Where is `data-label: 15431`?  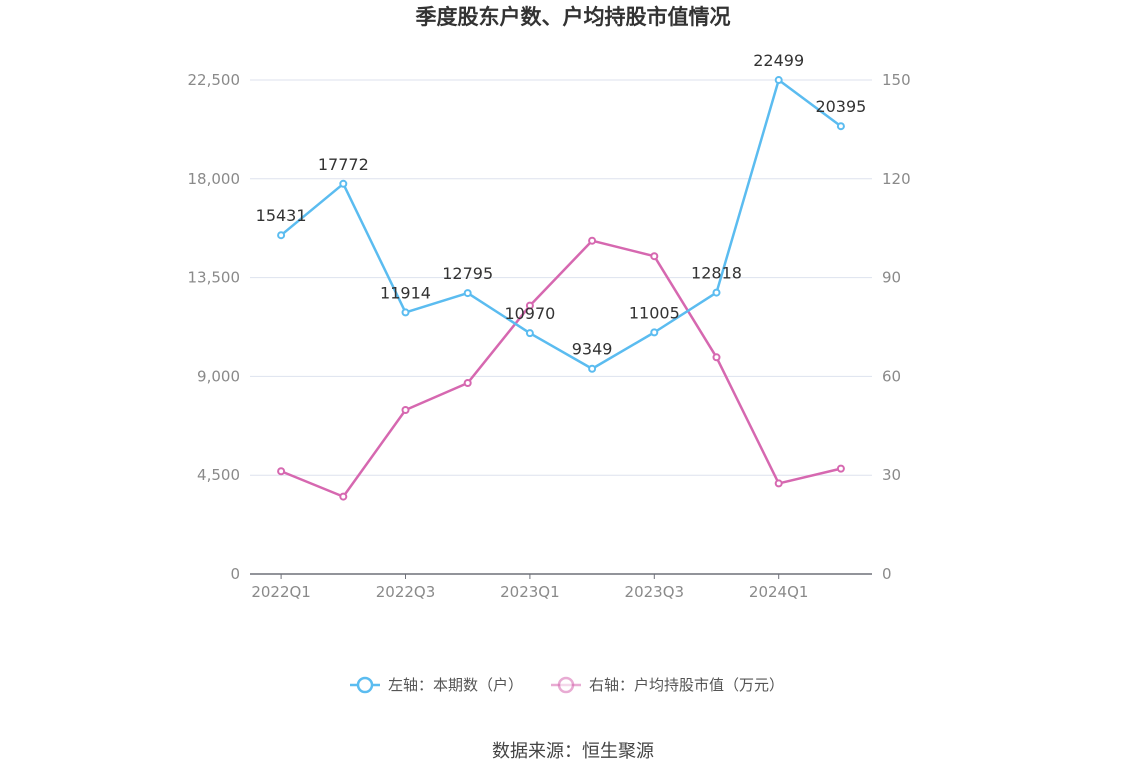
data-label: 15431 is located at coordinates (281, 215).